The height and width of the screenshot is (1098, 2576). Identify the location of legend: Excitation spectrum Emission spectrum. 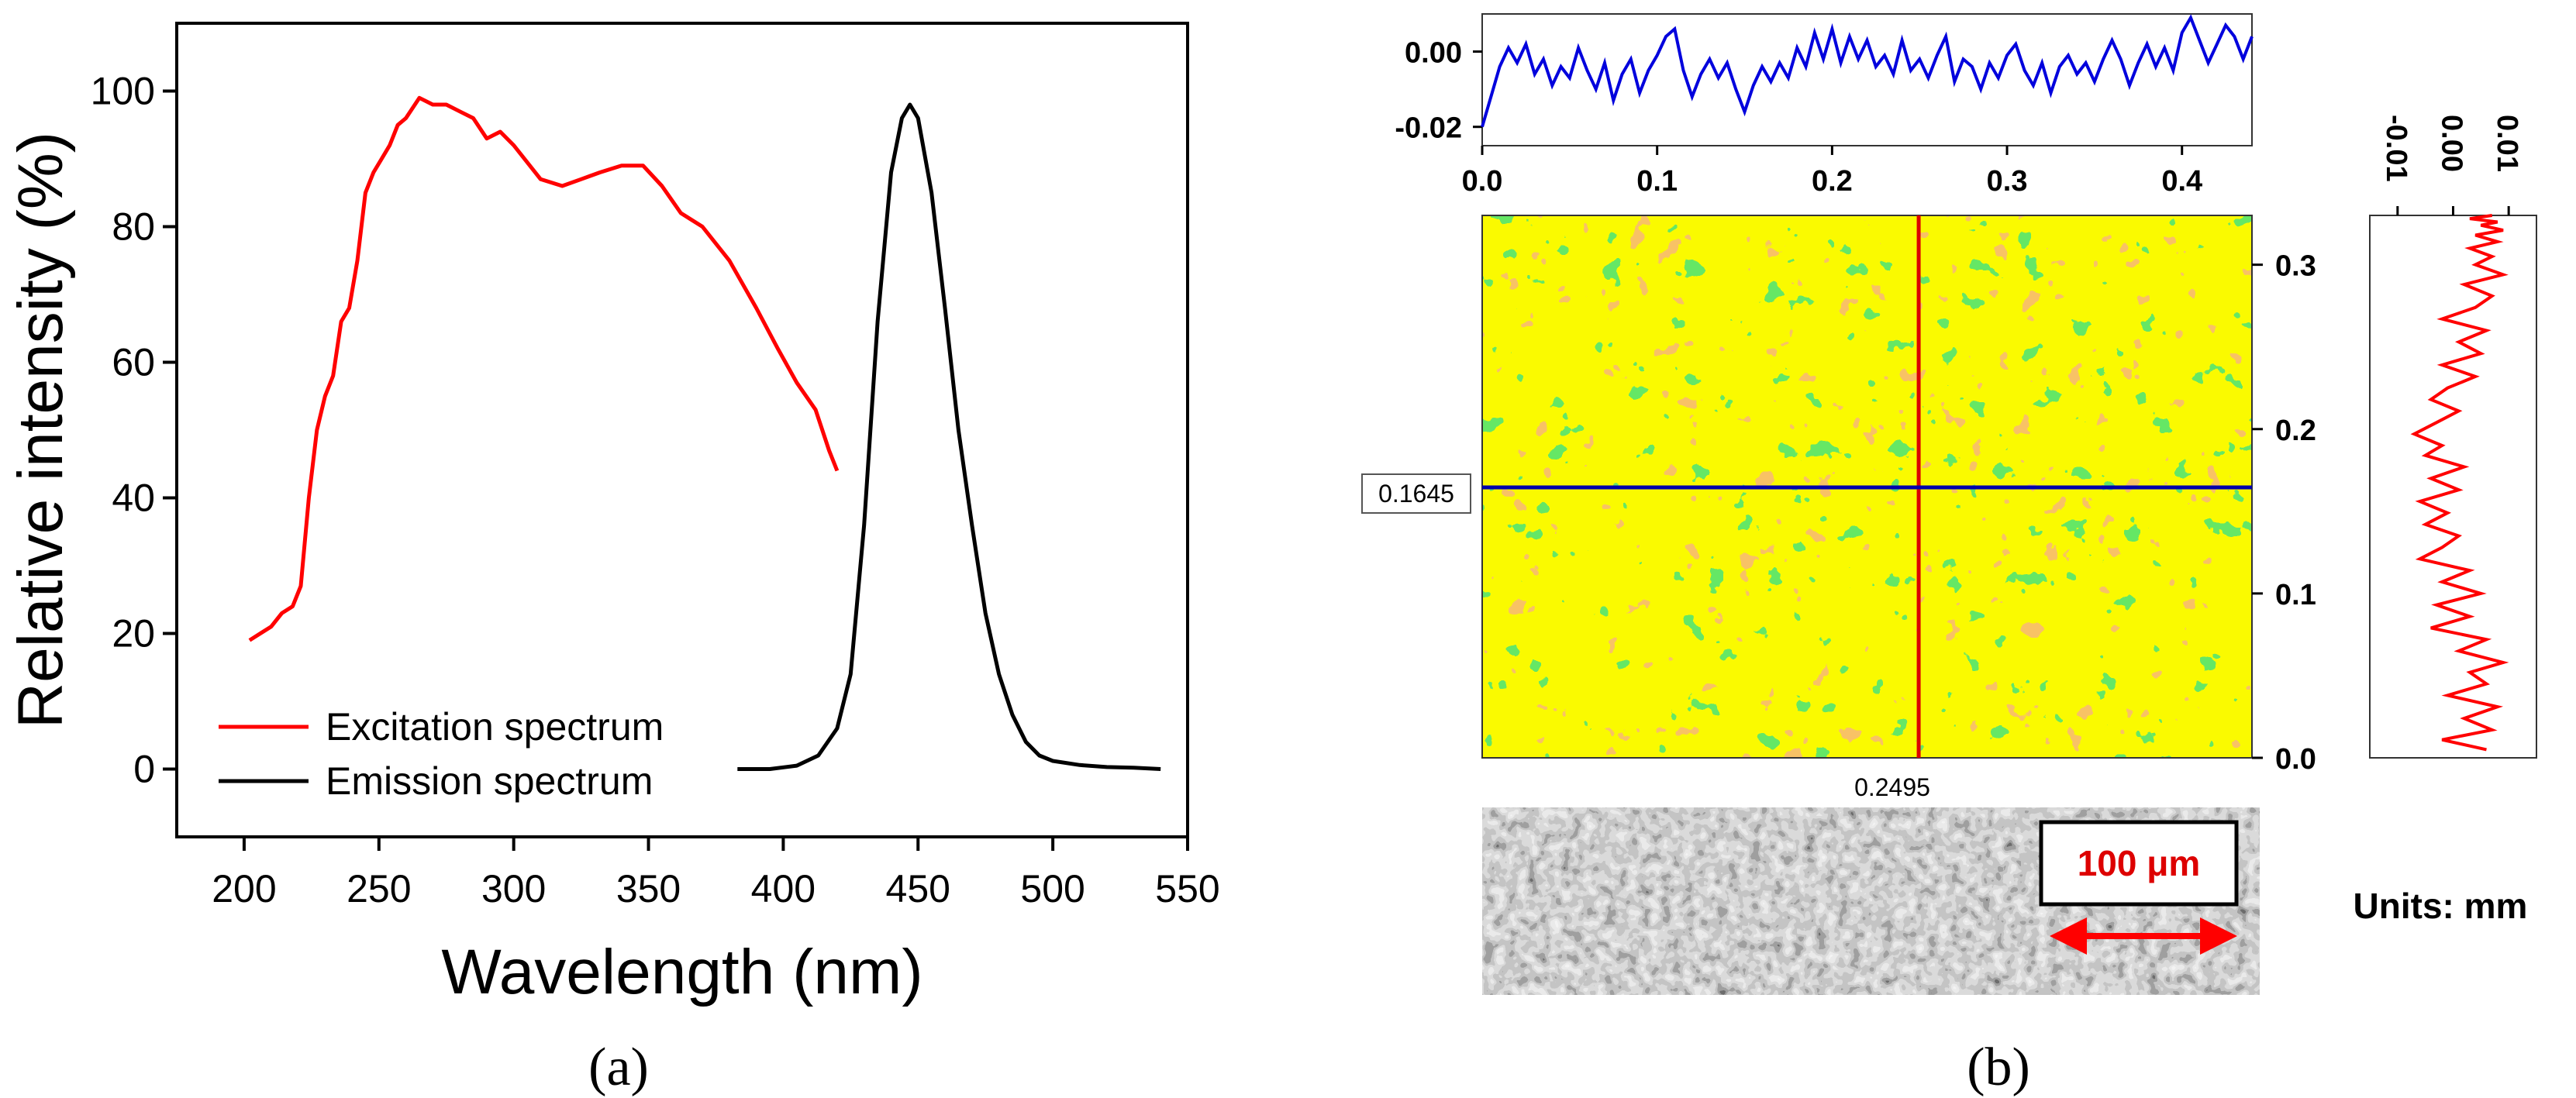
(441, 754).